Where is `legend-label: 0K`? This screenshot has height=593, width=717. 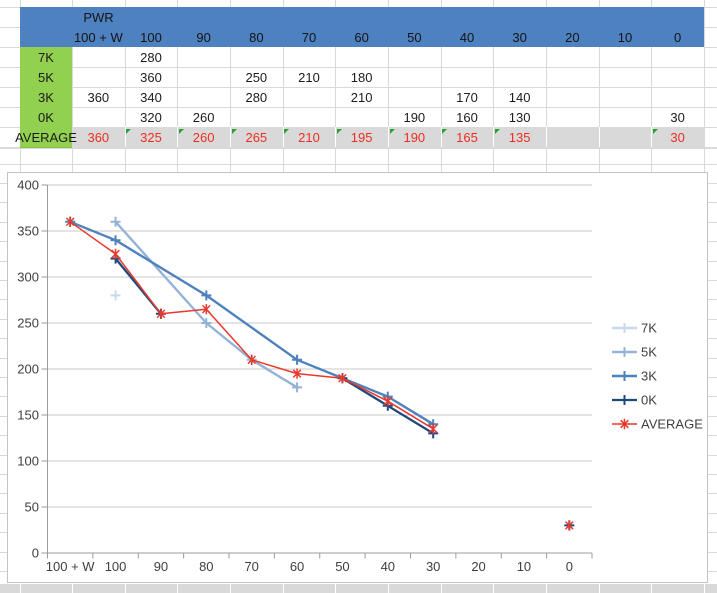 legend-label: 0K is located at coordinates (649, 400).